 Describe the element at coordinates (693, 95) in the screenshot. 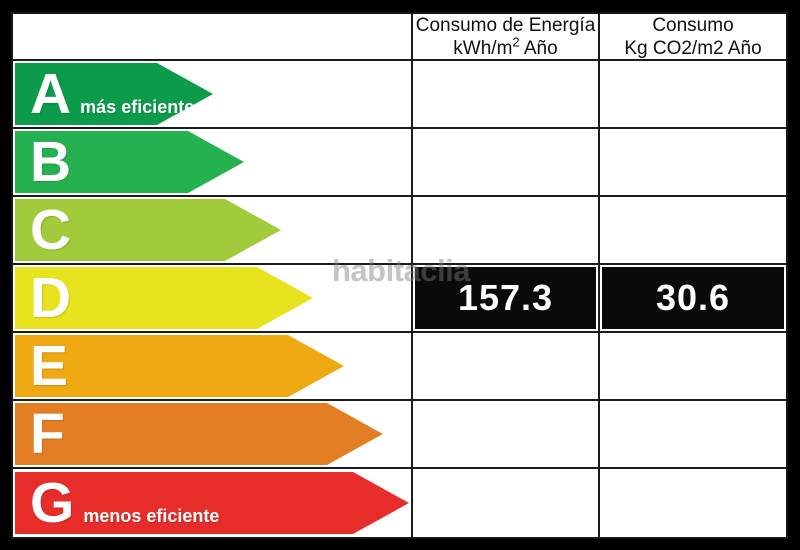

I see `co2-cell-a` at that location.